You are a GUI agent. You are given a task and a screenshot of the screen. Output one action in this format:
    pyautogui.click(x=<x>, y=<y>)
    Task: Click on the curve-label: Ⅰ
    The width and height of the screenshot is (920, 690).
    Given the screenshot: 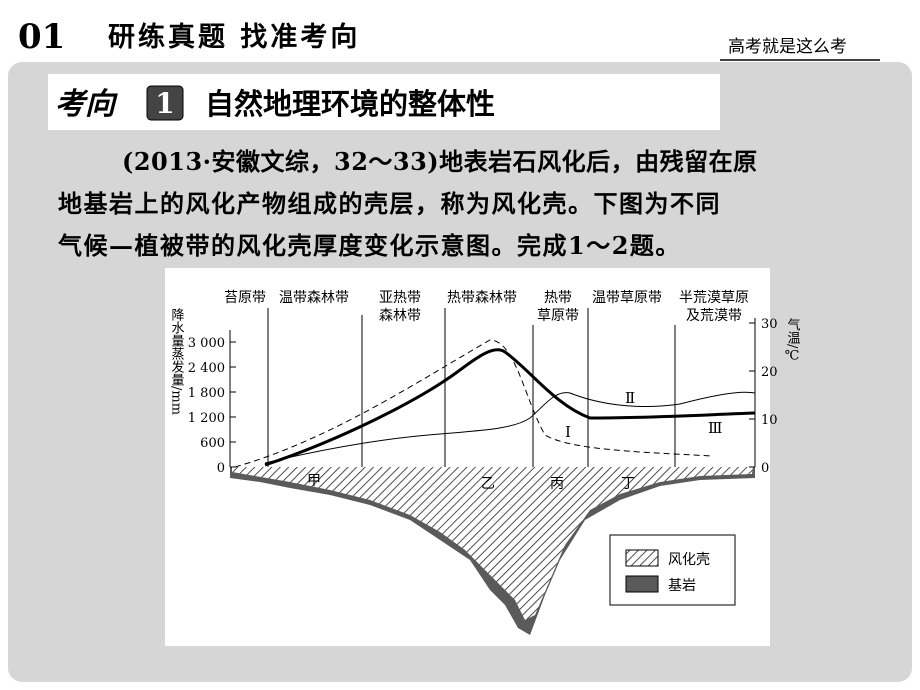 What is the action you would take?
    pyautogui.click(x=568, y=432)
    